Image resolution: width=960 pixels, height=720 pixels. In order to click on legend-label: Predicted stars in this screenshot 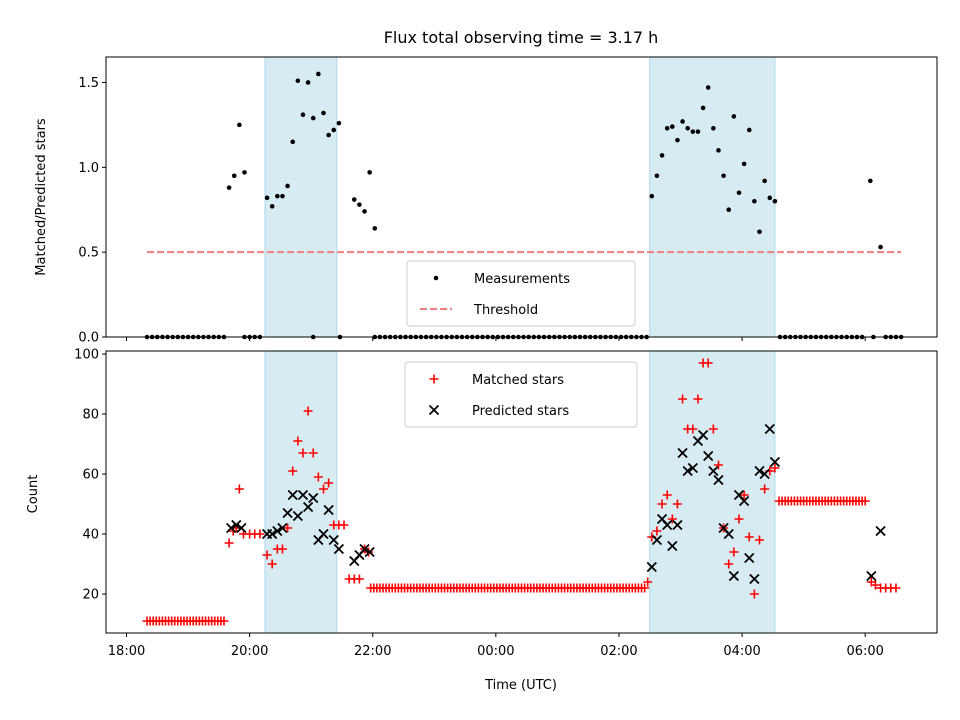, I will do `click(520, 411)`.